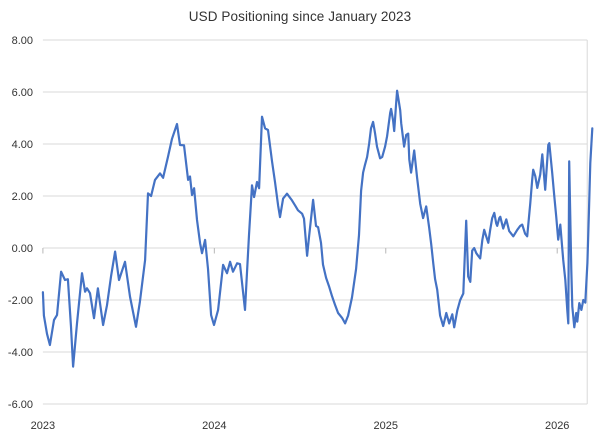 The width and height of the screenshot is (600, 436). I want to click on y-tick-label: 8.00, so click(22, 41).